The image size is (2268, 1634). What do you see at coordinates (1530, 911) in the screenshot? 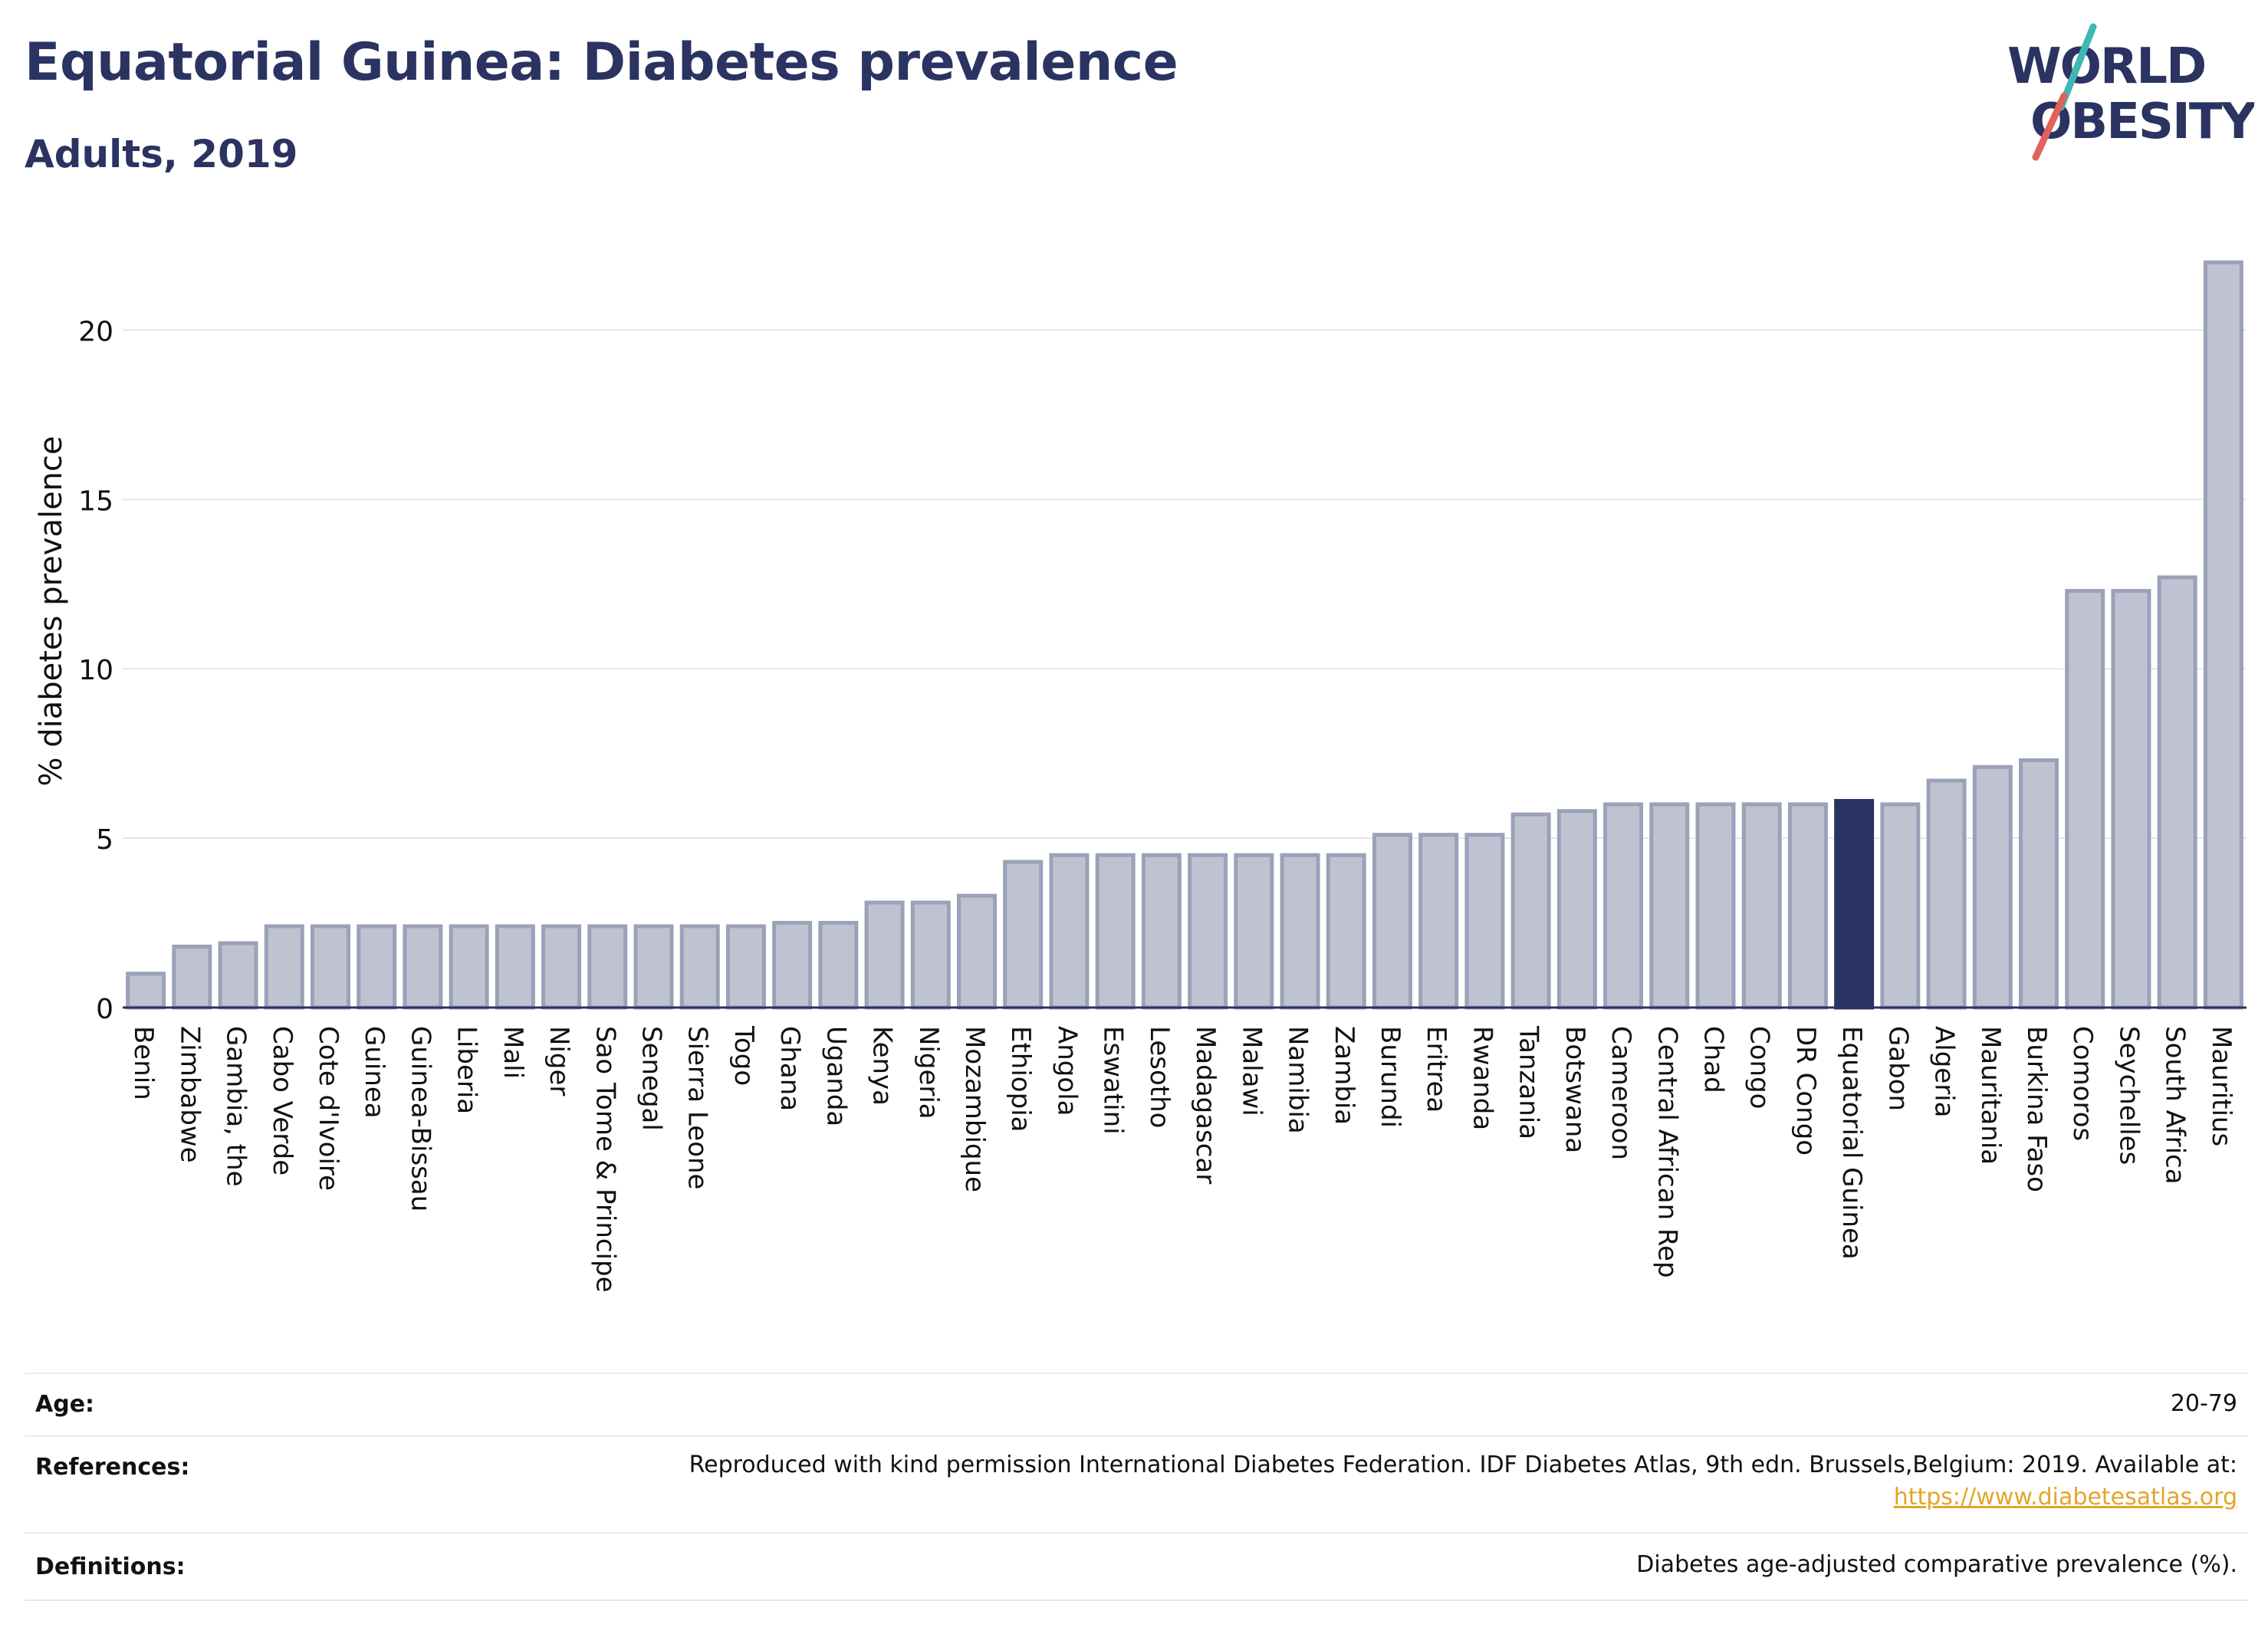
I see `bar-tanzania` at bounding box center [1530, 911].